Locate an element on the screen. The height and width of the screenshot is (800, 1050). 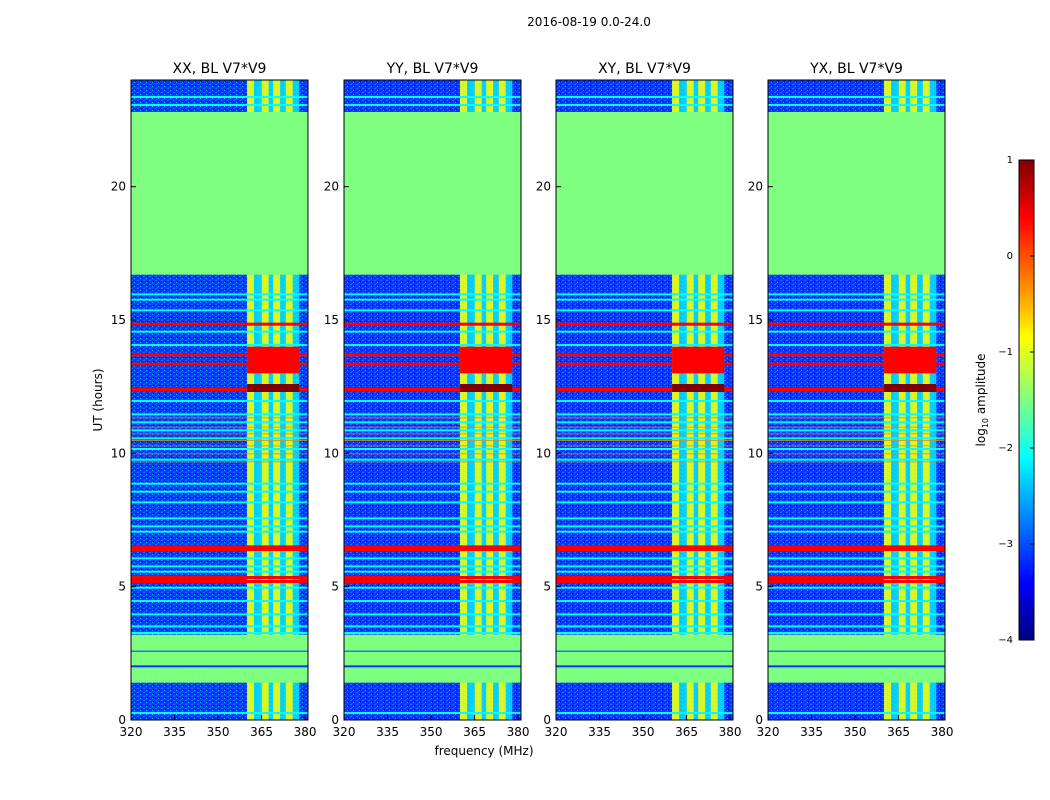
colorbar-tick-label: −1 is located at coordinates (1005, 352).